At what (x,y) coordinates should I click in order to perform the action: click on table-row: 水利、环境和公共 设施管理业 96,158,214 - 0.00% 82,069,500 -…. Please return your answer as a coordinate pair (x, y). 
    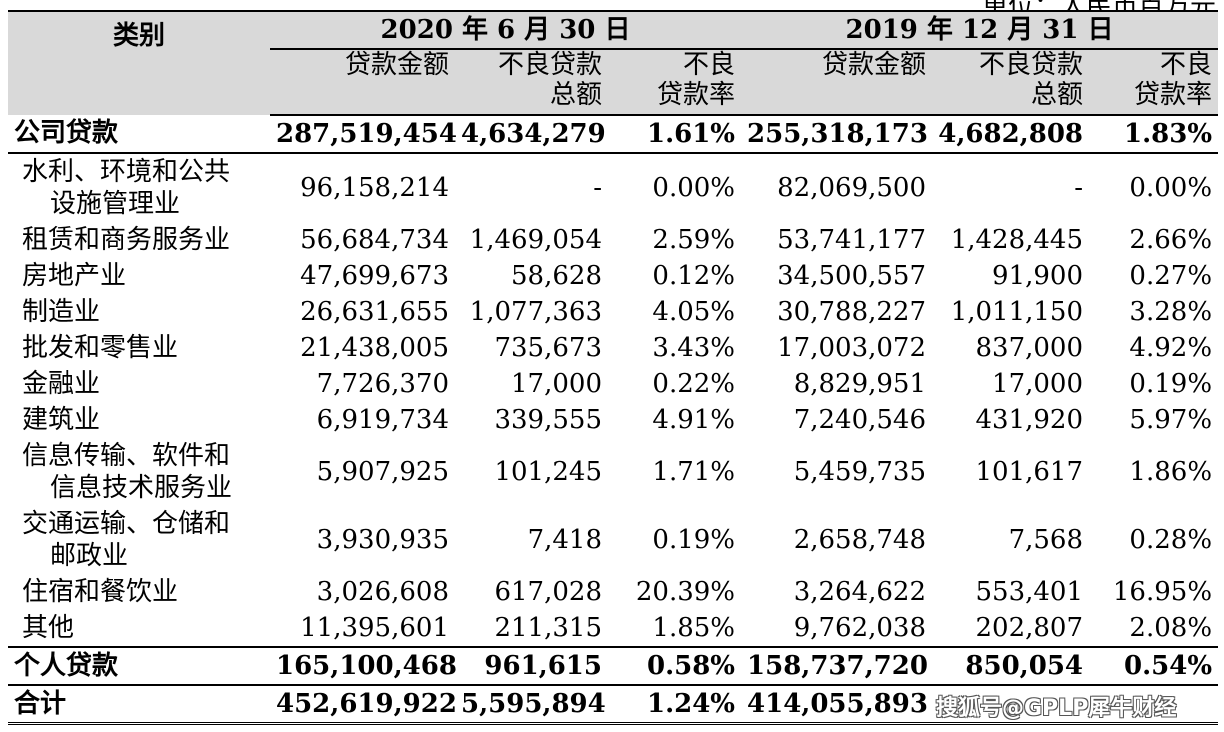
    Looking at the image, I should click on (613, 187).